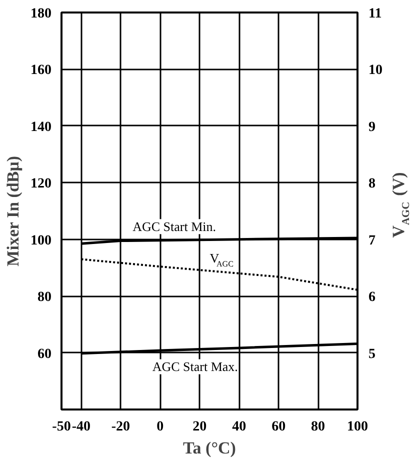 Image resolution: width=415 pixels, height=460 pixels. Describe the element at coordinates (120, 427) in the screenshot. I see `x-tick-label: -20` at that location.